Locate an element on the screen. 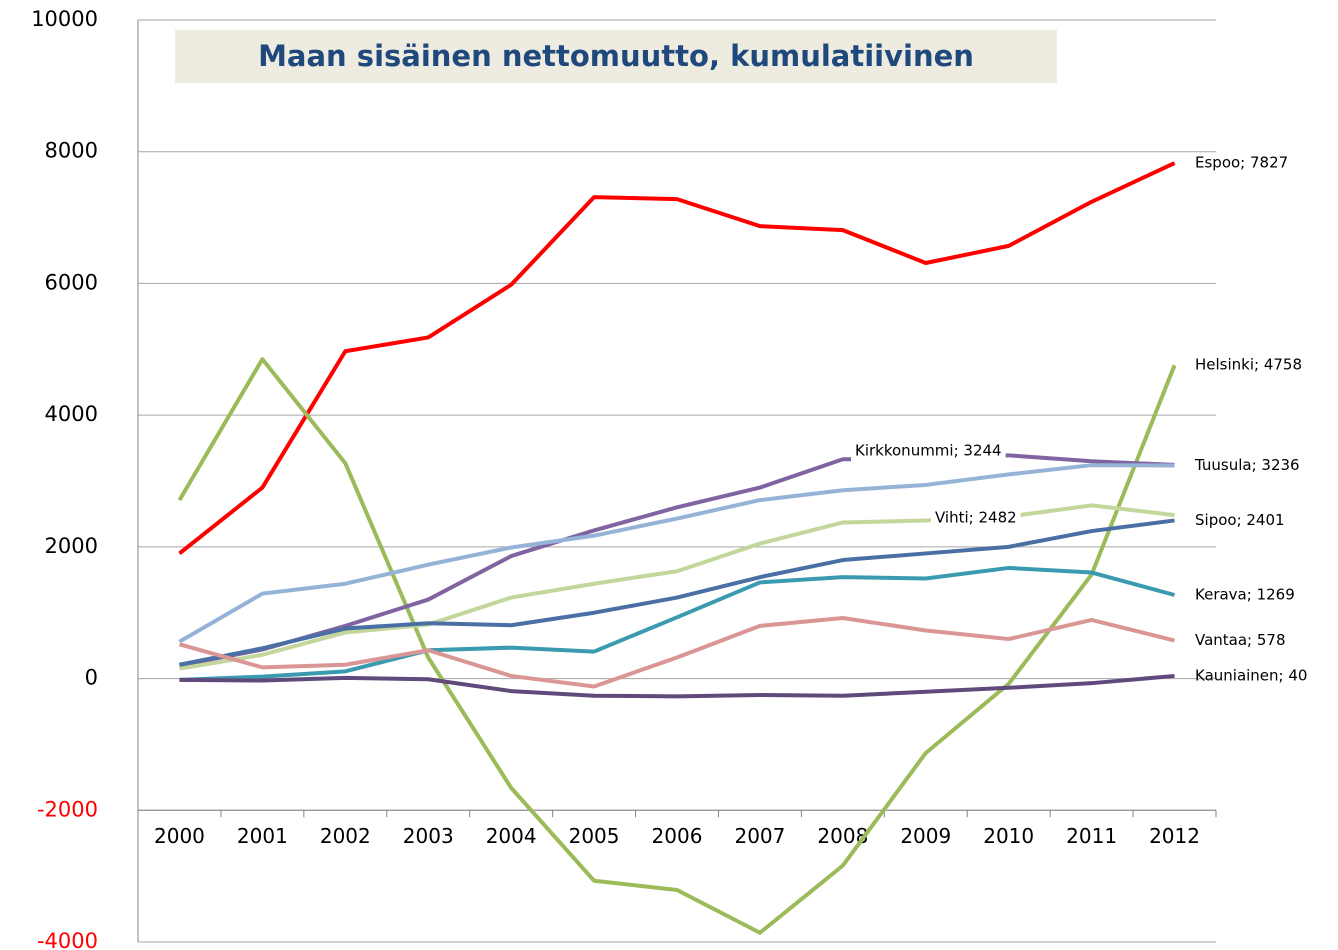  x-tick-label: 2009 is located at coordinates (925, 836).